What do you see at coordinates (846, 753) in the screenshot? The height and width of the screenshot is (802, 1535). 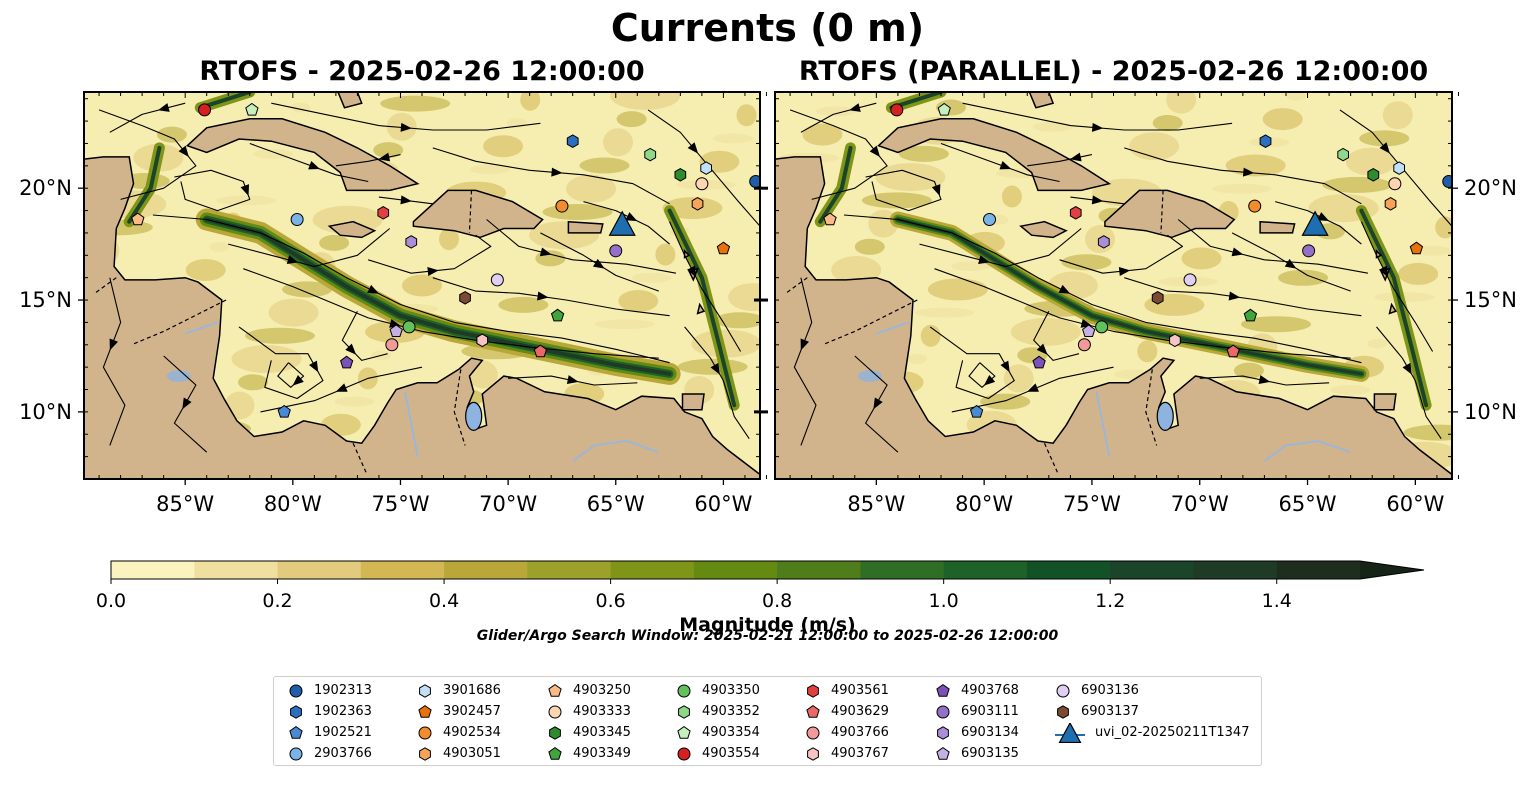 I see `legend-item: 4903767` at bounding box center [846, 753].